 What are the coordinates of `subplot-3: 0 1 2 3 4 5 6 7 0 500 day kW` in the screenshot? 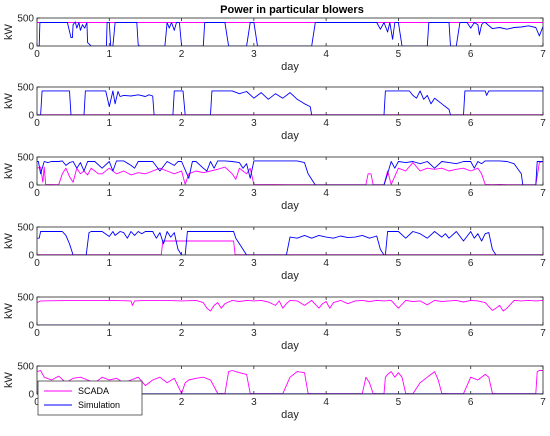 It's located at (274, 183).